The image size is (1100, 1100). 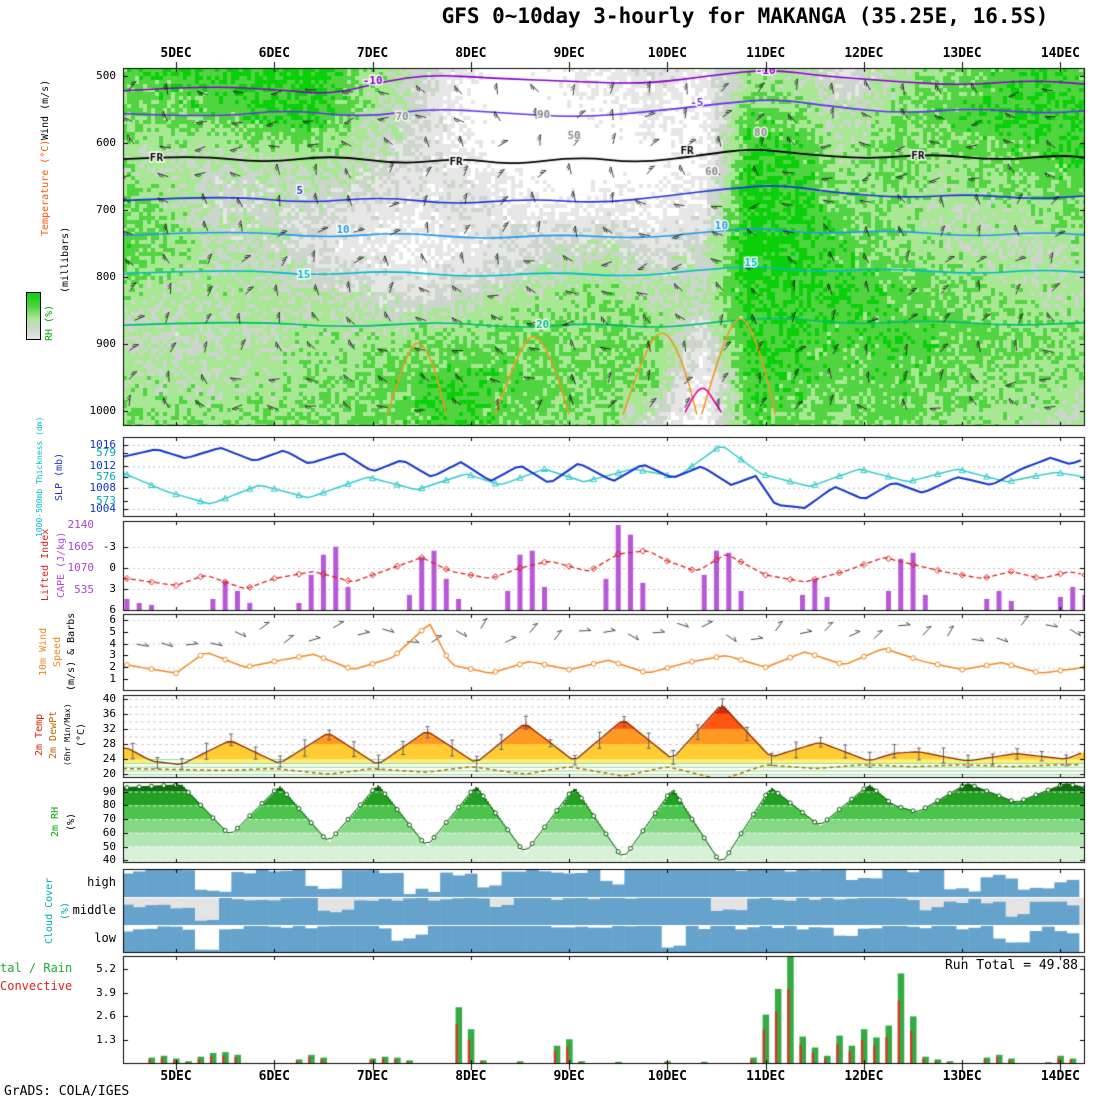 What do you see at coordinates (81, 546) in the screenshot?
I see `y-tick-label: 1605` at bounding box center [81, 546].